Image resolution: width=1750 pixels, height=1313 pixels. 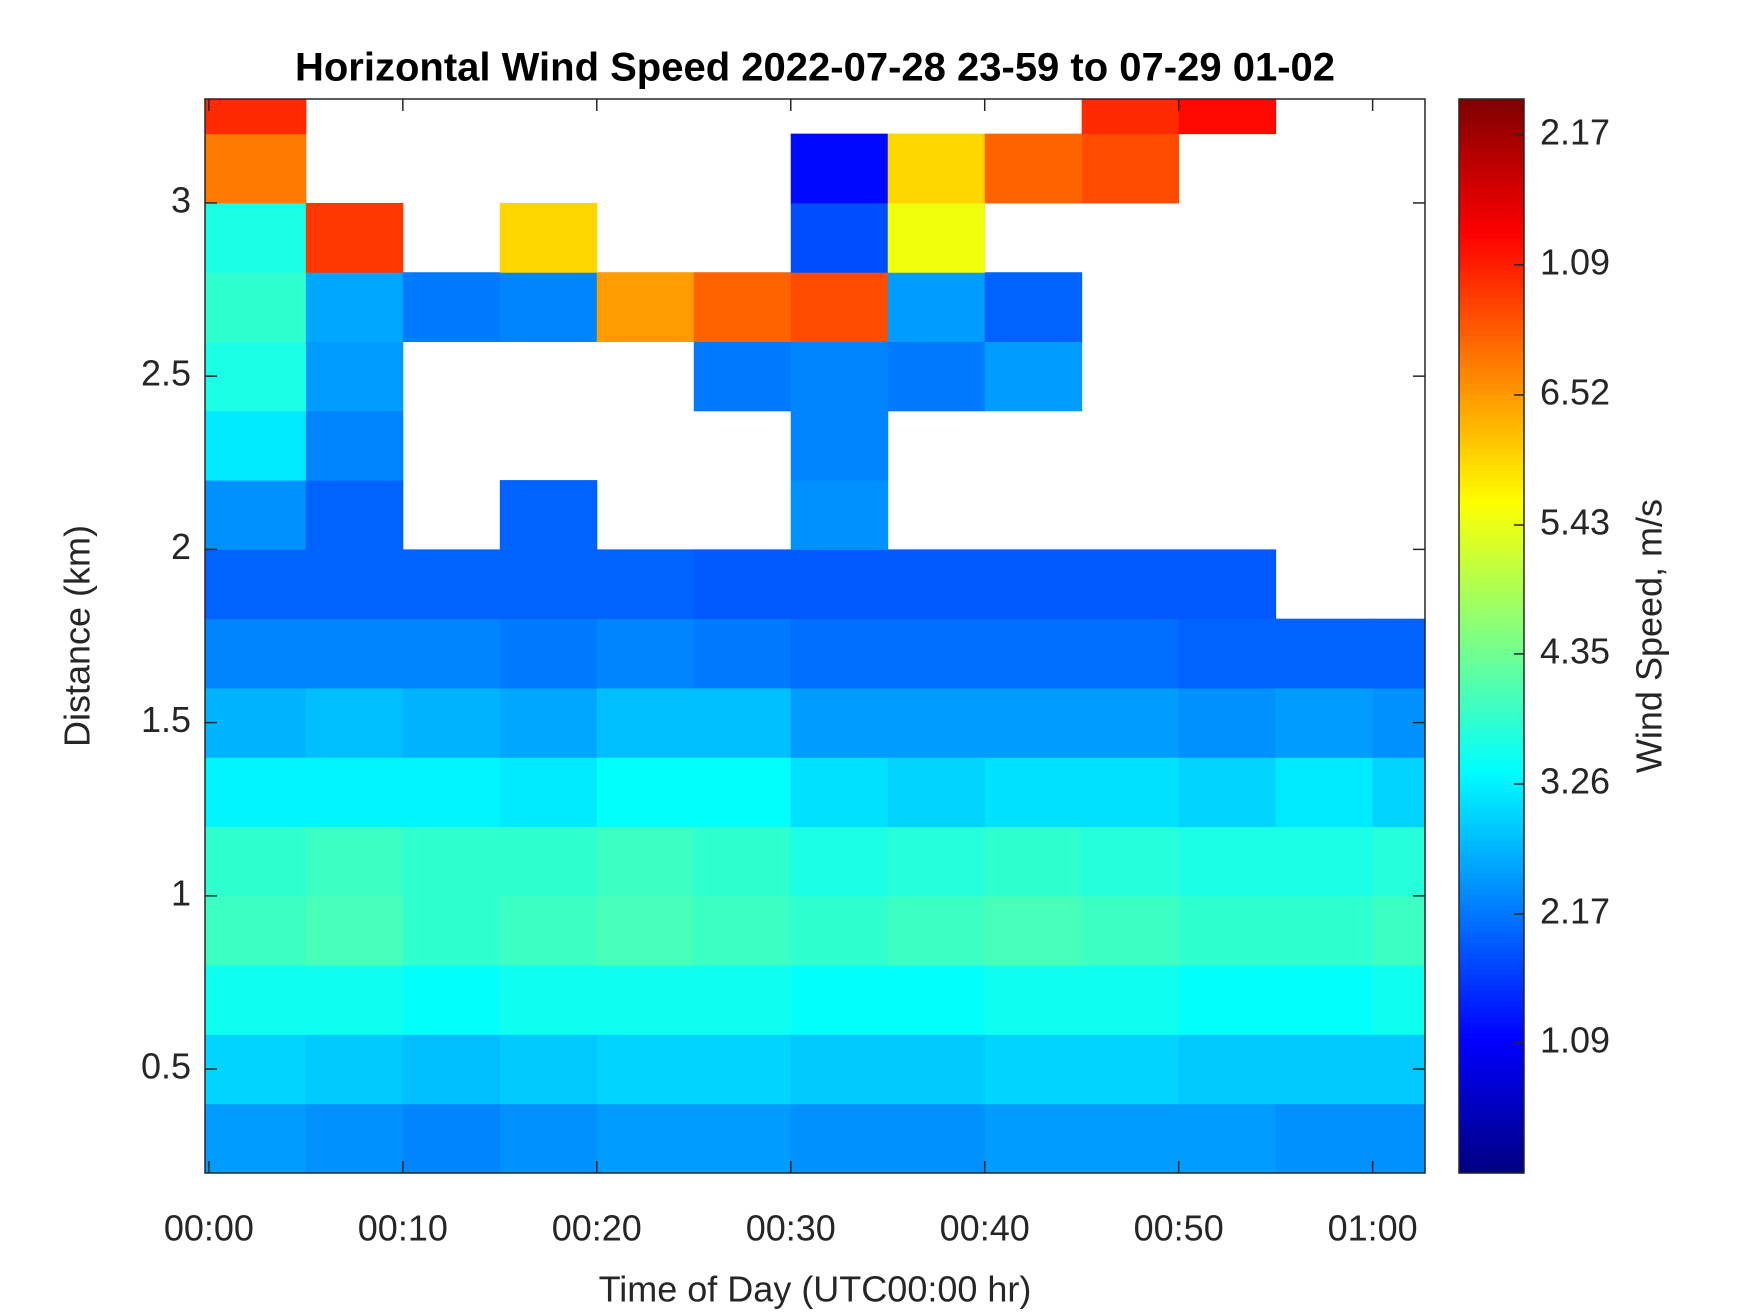 I want to click on colorbar-frame, so click(x=1491, y=636).